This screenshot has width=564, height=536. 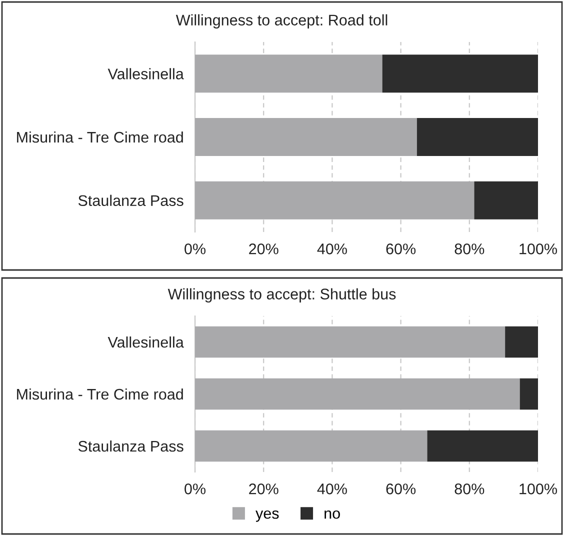 I want to click on legend-label: yes, so click(x=267, y=516).